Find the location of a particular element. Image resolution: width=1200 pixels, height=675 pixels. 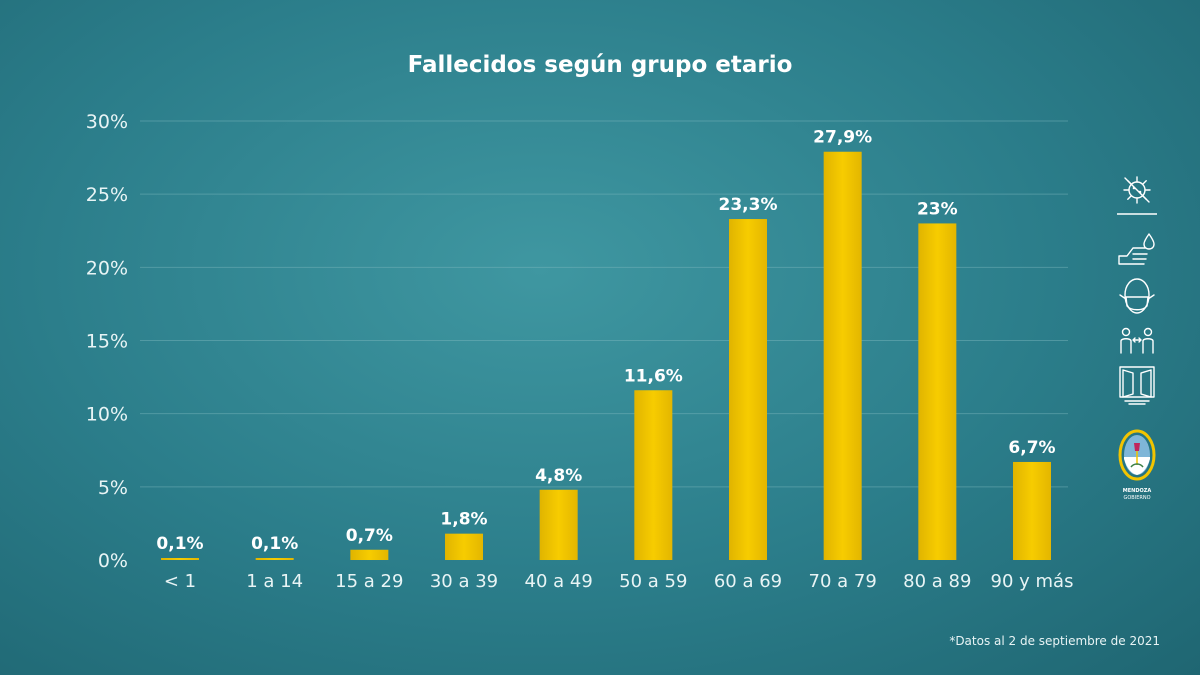

sidebar-icons: MENDOZA GOBIERNO is located at coordinates (1137, 338).